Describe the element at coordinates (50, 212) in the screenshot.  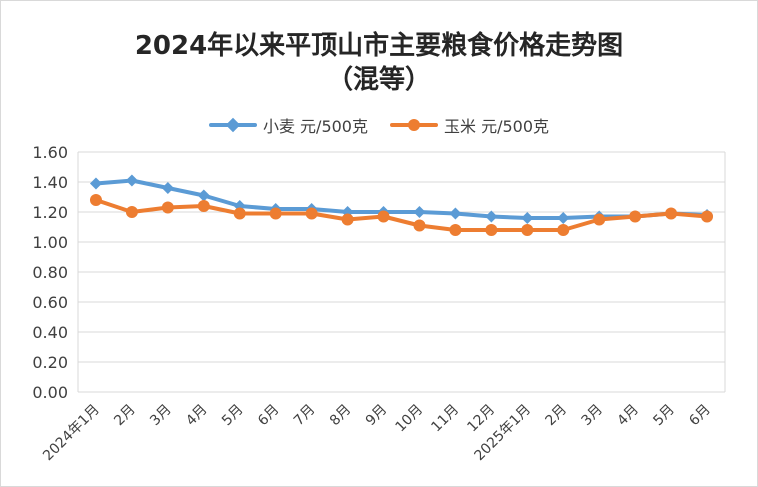
I see `y-tick-label: 1.20` at that location.